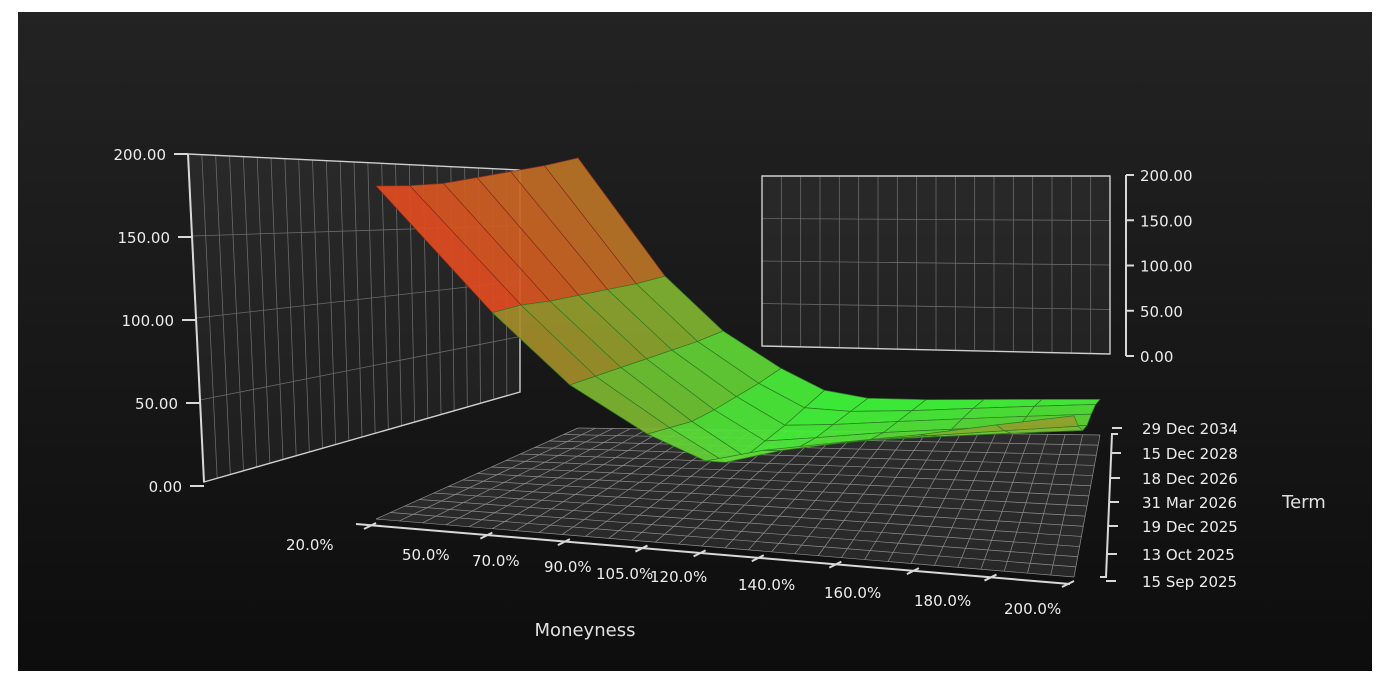  Describe the element at coordinates (144, 238) in the screenshot. I see `z-tick-label-left: 150.00` at that location.